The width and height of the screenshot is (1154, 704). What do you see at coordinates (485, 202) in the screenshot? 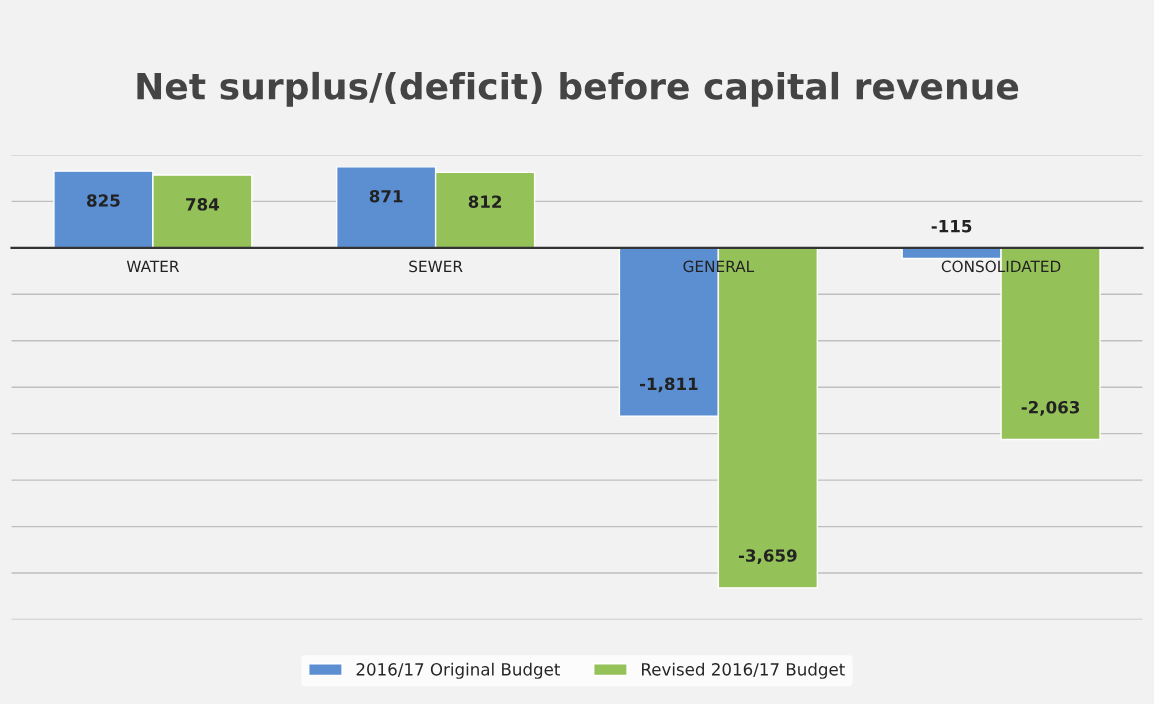
I see `data-label: 812` at bounding box center [485, 202].